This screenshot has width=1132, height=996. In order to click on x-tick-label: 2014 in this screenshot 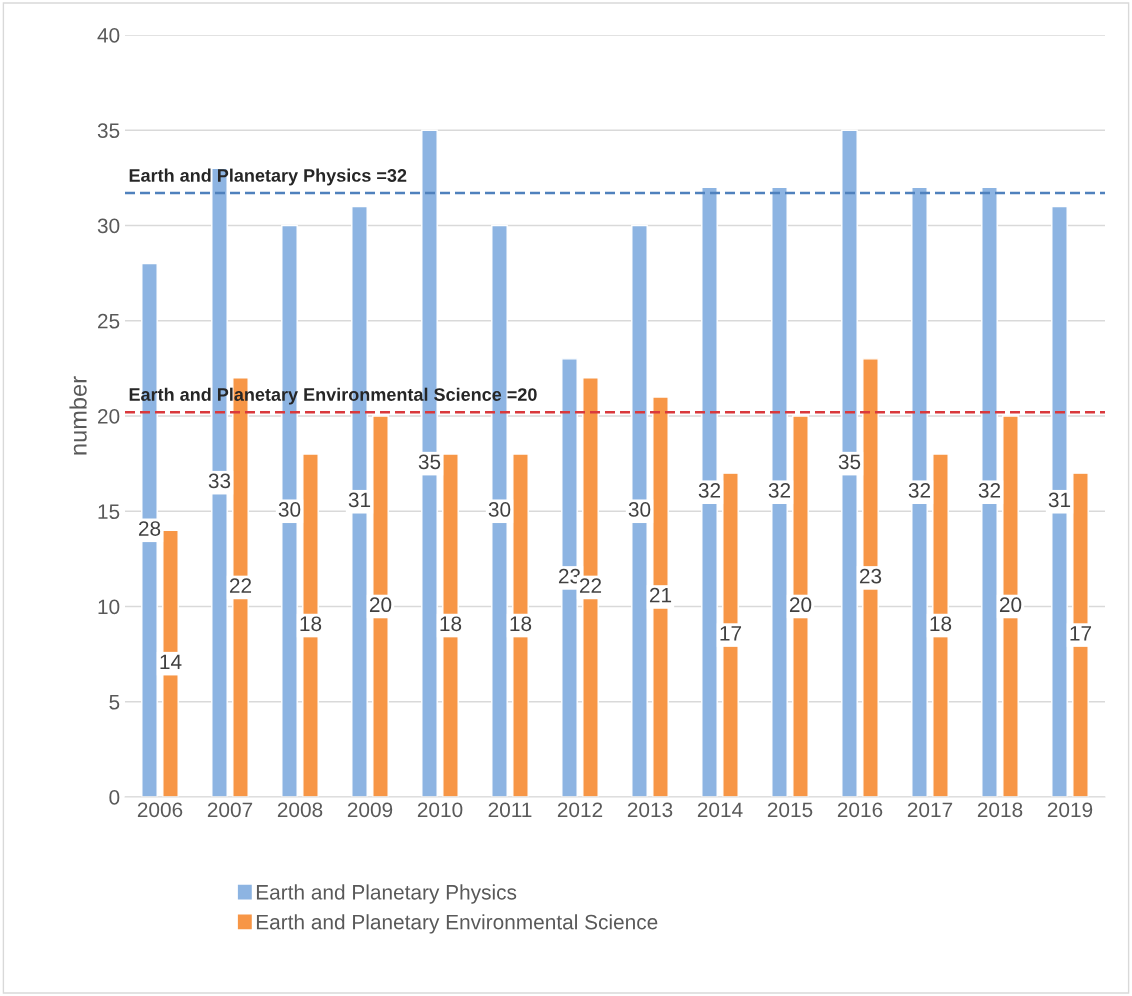, I will do `click(720, 810)`.